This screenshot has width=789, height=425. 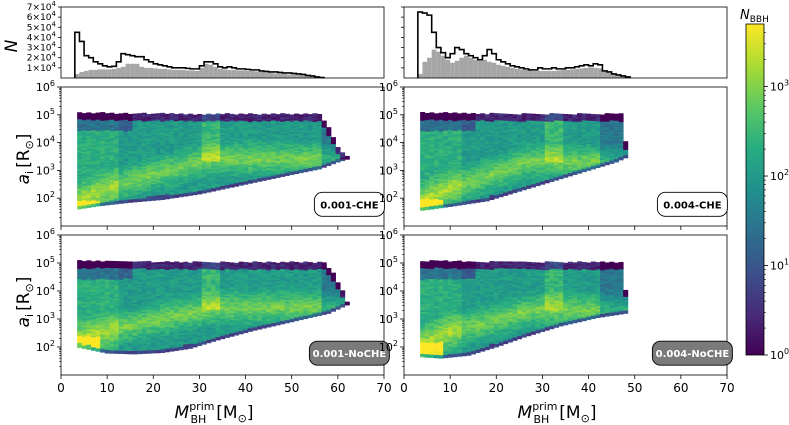 What do you see at coordinates (779, 354) in the screenshot?
I see `colorbar-tick-label: 10⁰` at bounding box center [779, 354].